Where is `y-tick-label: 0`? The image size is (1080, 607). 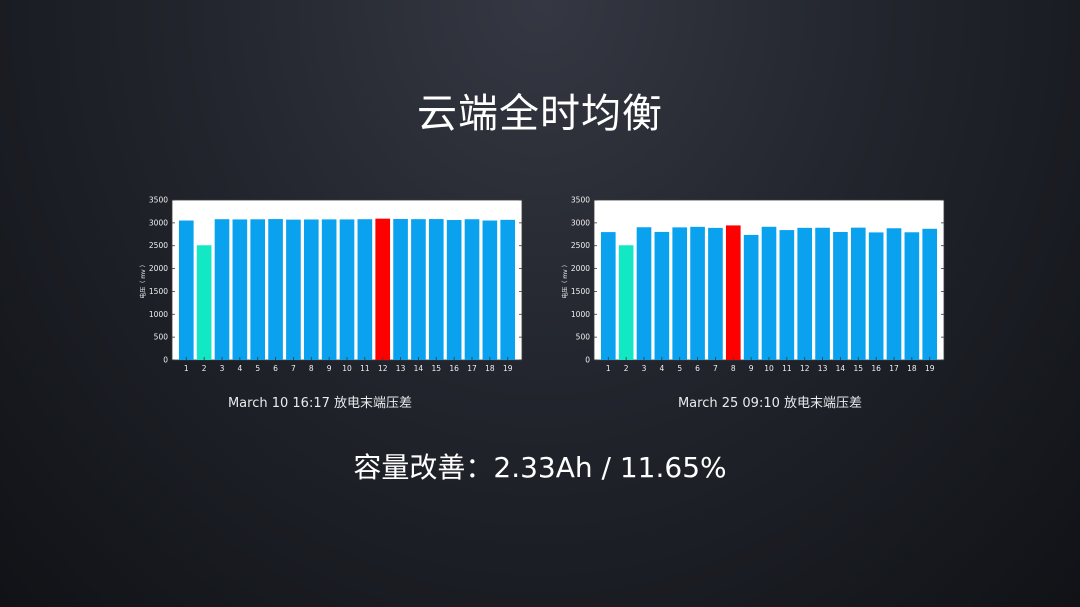
y-tick-label: 0 is located at coordinates (587, 360).